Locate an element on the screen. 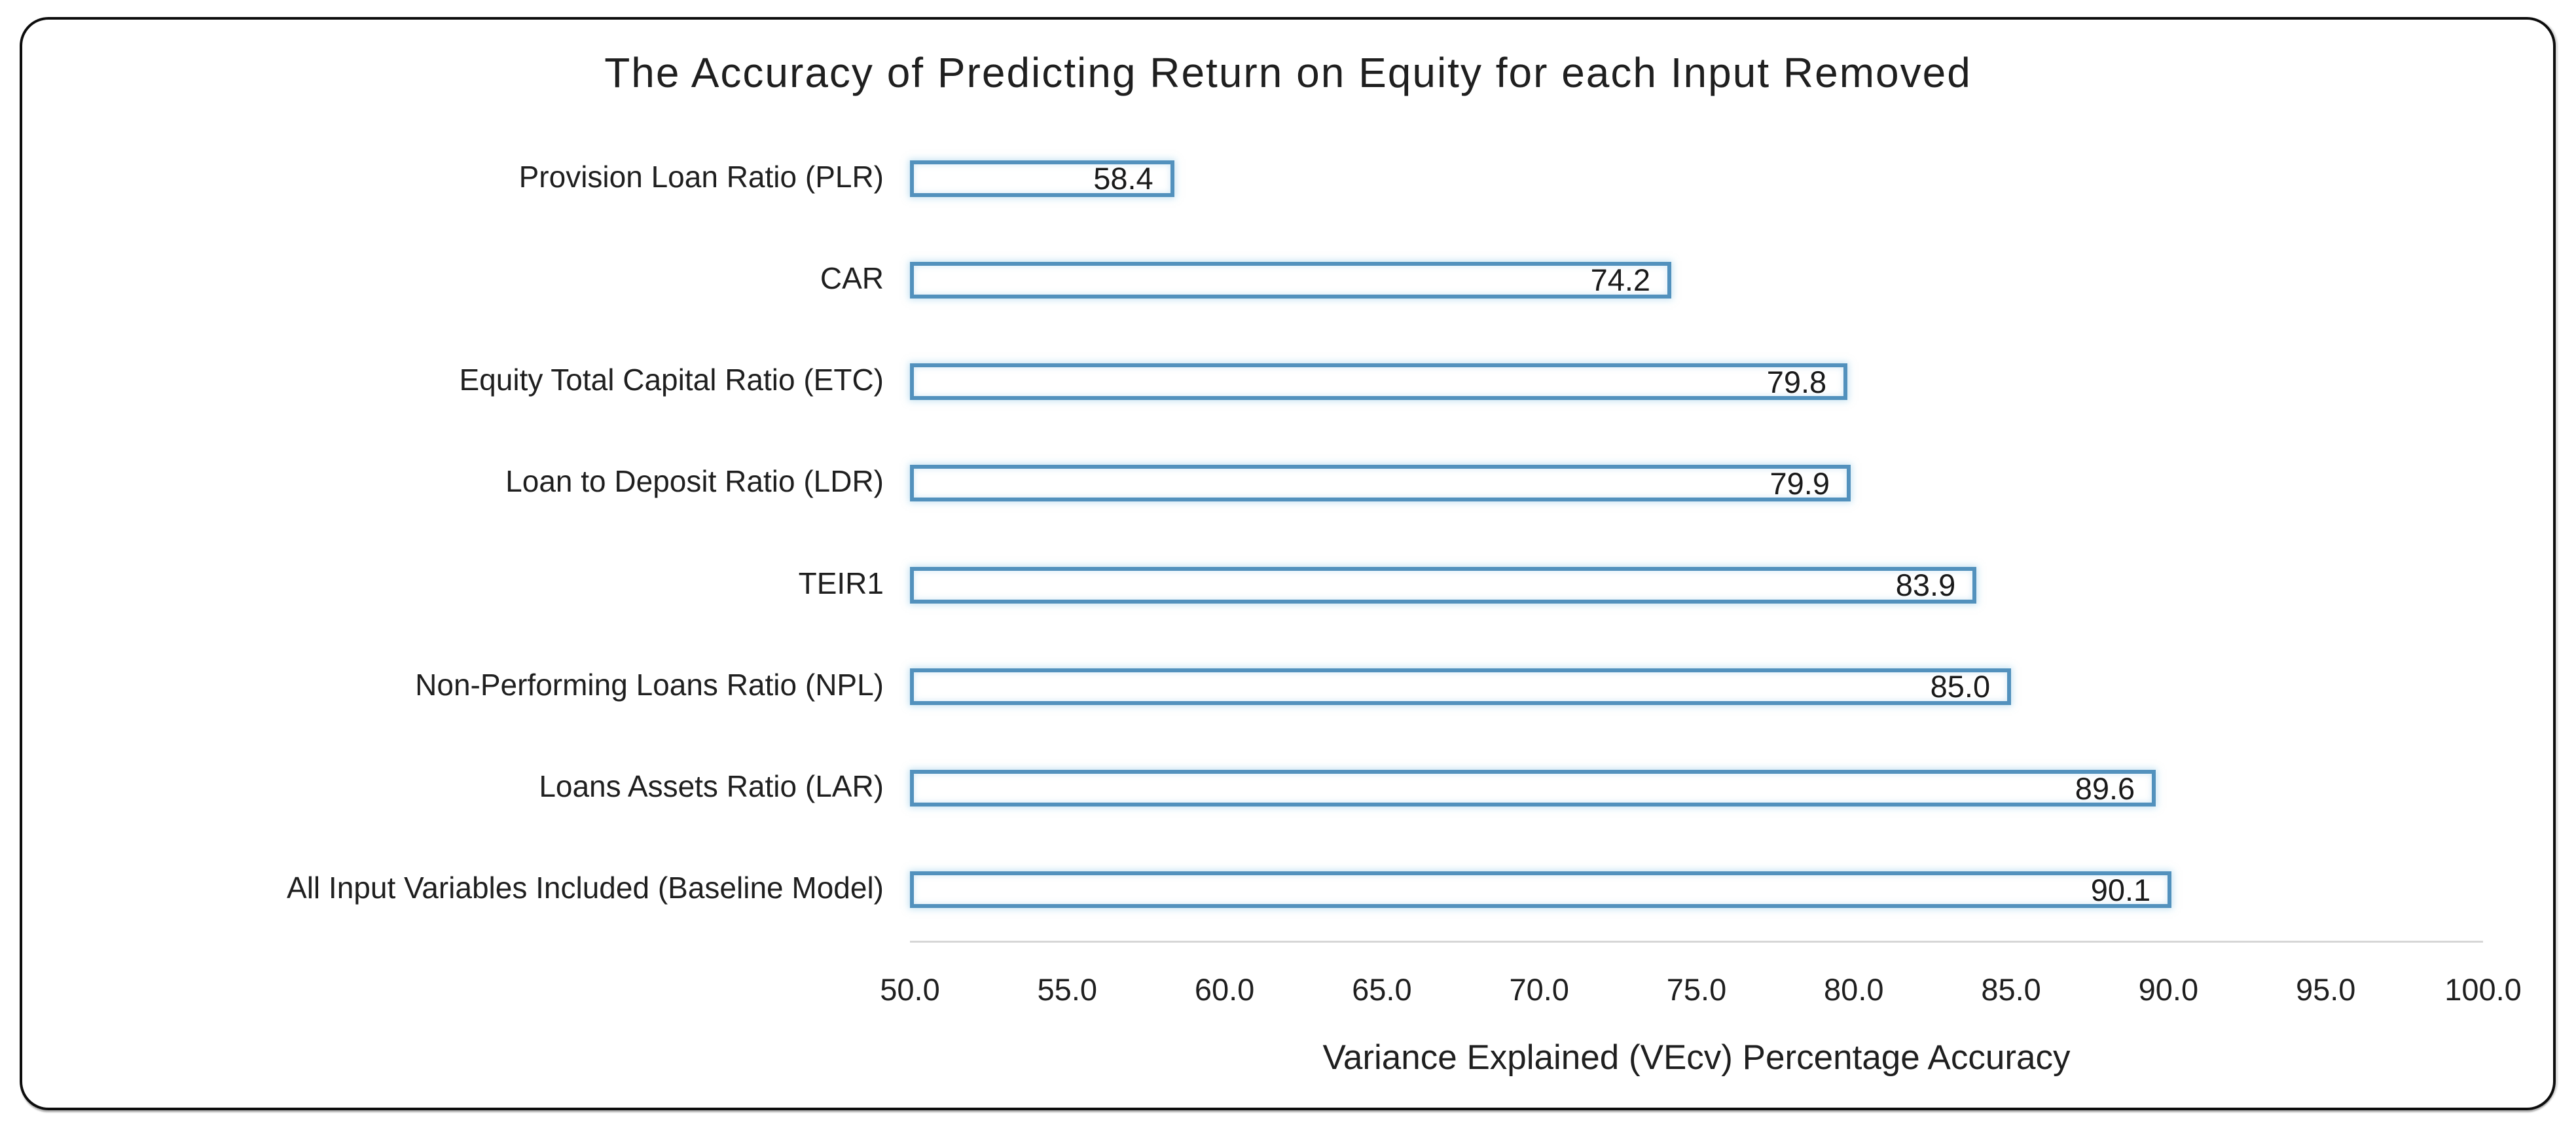 The image size is (2576, 1124). bar-value-label: 83.9 is located at coordinates (1925, 585).